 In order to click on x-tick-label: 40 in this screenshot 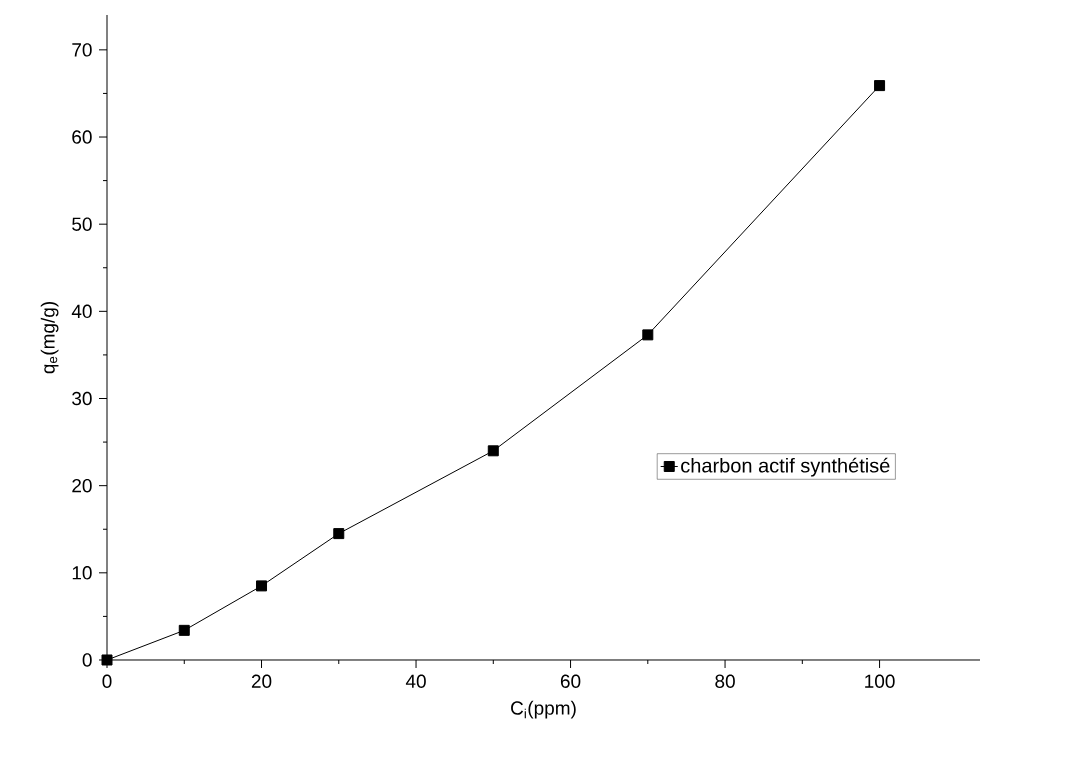, I will do `click(415, 681)`.